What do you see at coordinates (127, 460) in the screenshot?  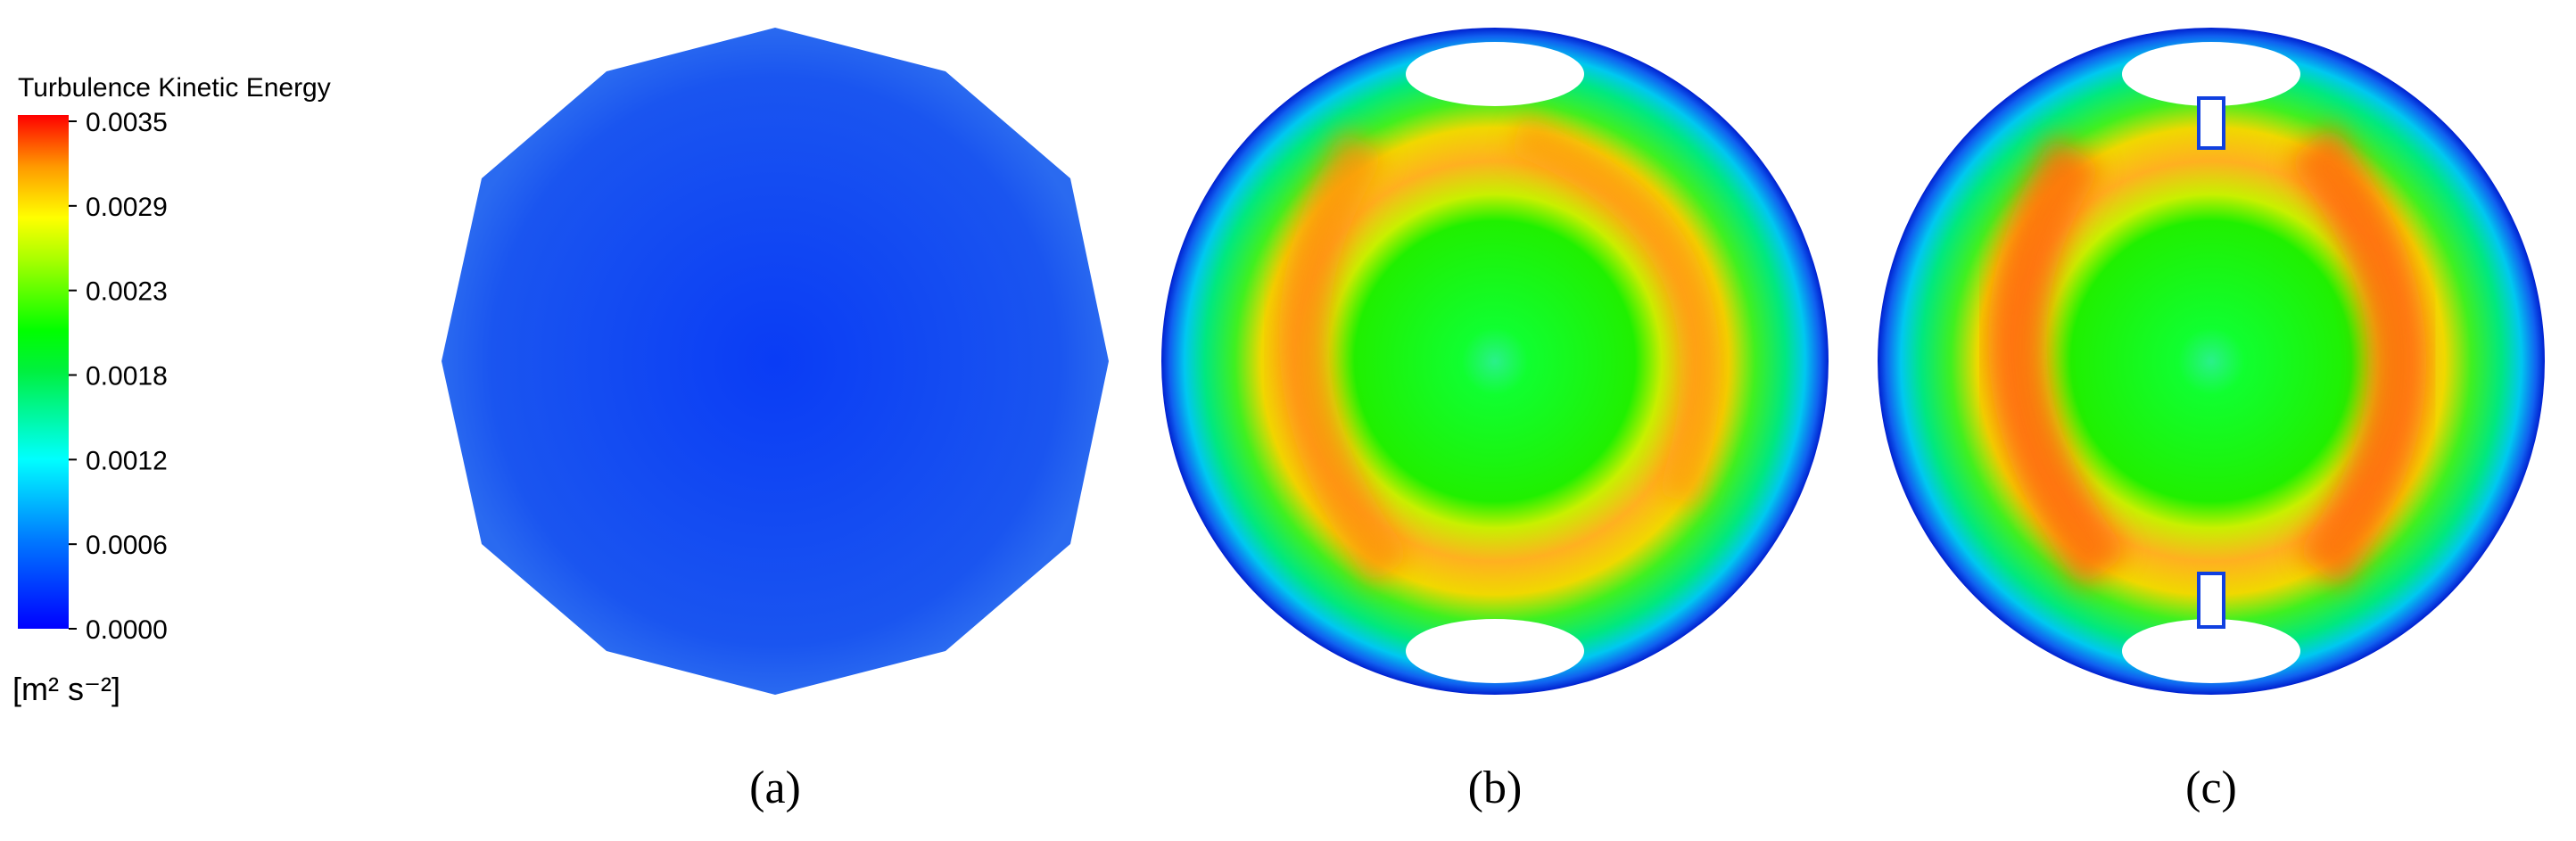 I see `tick-label: 0.0012` at bounding box center [127, 460].